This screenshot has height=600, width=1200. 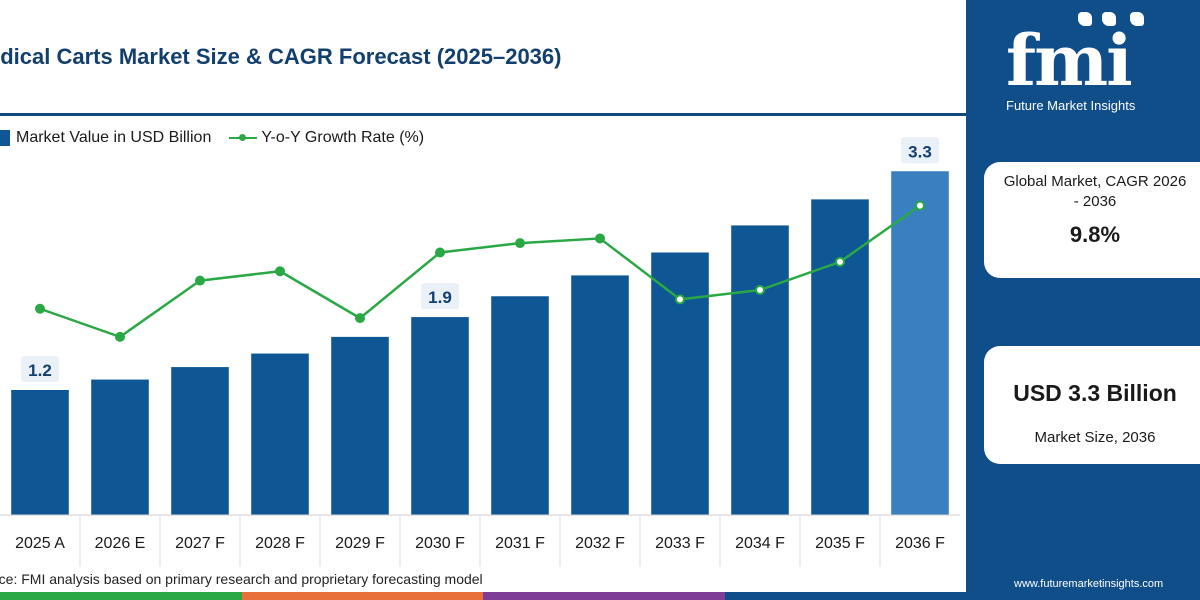 What do you see at coordinates (1095, 393) in the screenshot?
I see `market-size-value: USD 3.3 Billion` at bounding box center [1095, 393].